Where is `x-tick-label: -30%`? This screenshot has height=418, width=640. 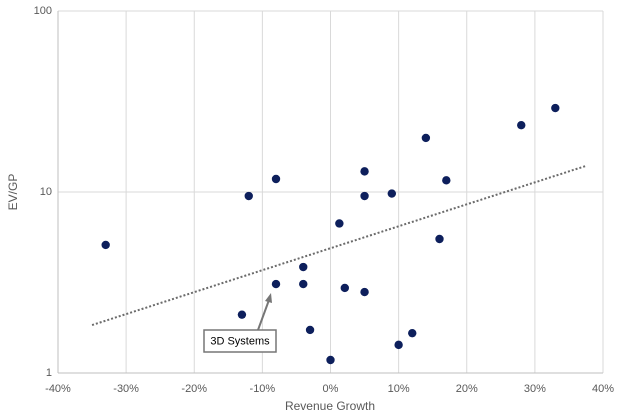 x-tick-label: -30% is located at coordinates (126, 389).